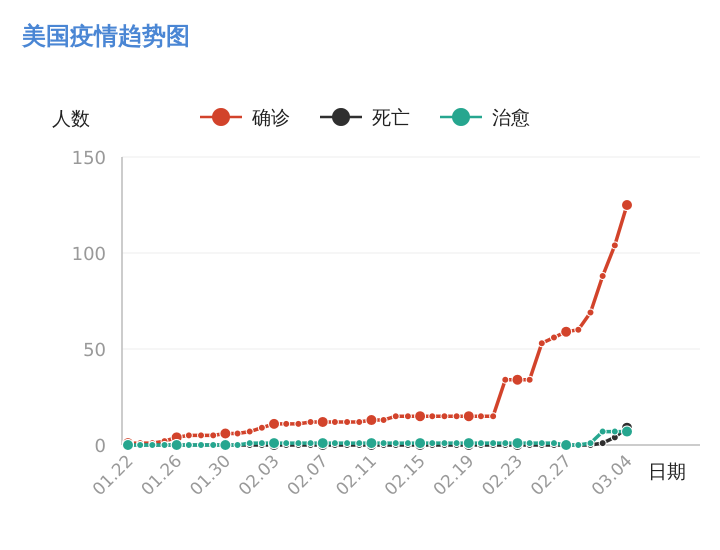 This screenshot has width=720, height=550. I want to click on chart-title: 美国疫情趋势图, so click(105, 36).